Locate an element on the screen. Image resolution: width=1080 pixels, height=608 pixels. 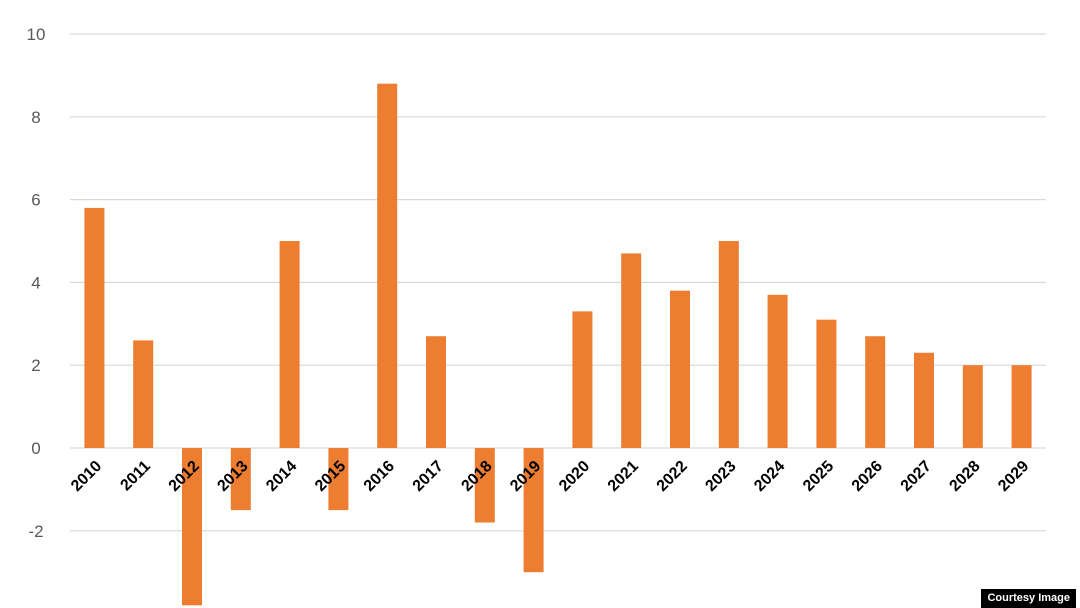
y-tick-label: 8 is located at coordinates (35, 117).